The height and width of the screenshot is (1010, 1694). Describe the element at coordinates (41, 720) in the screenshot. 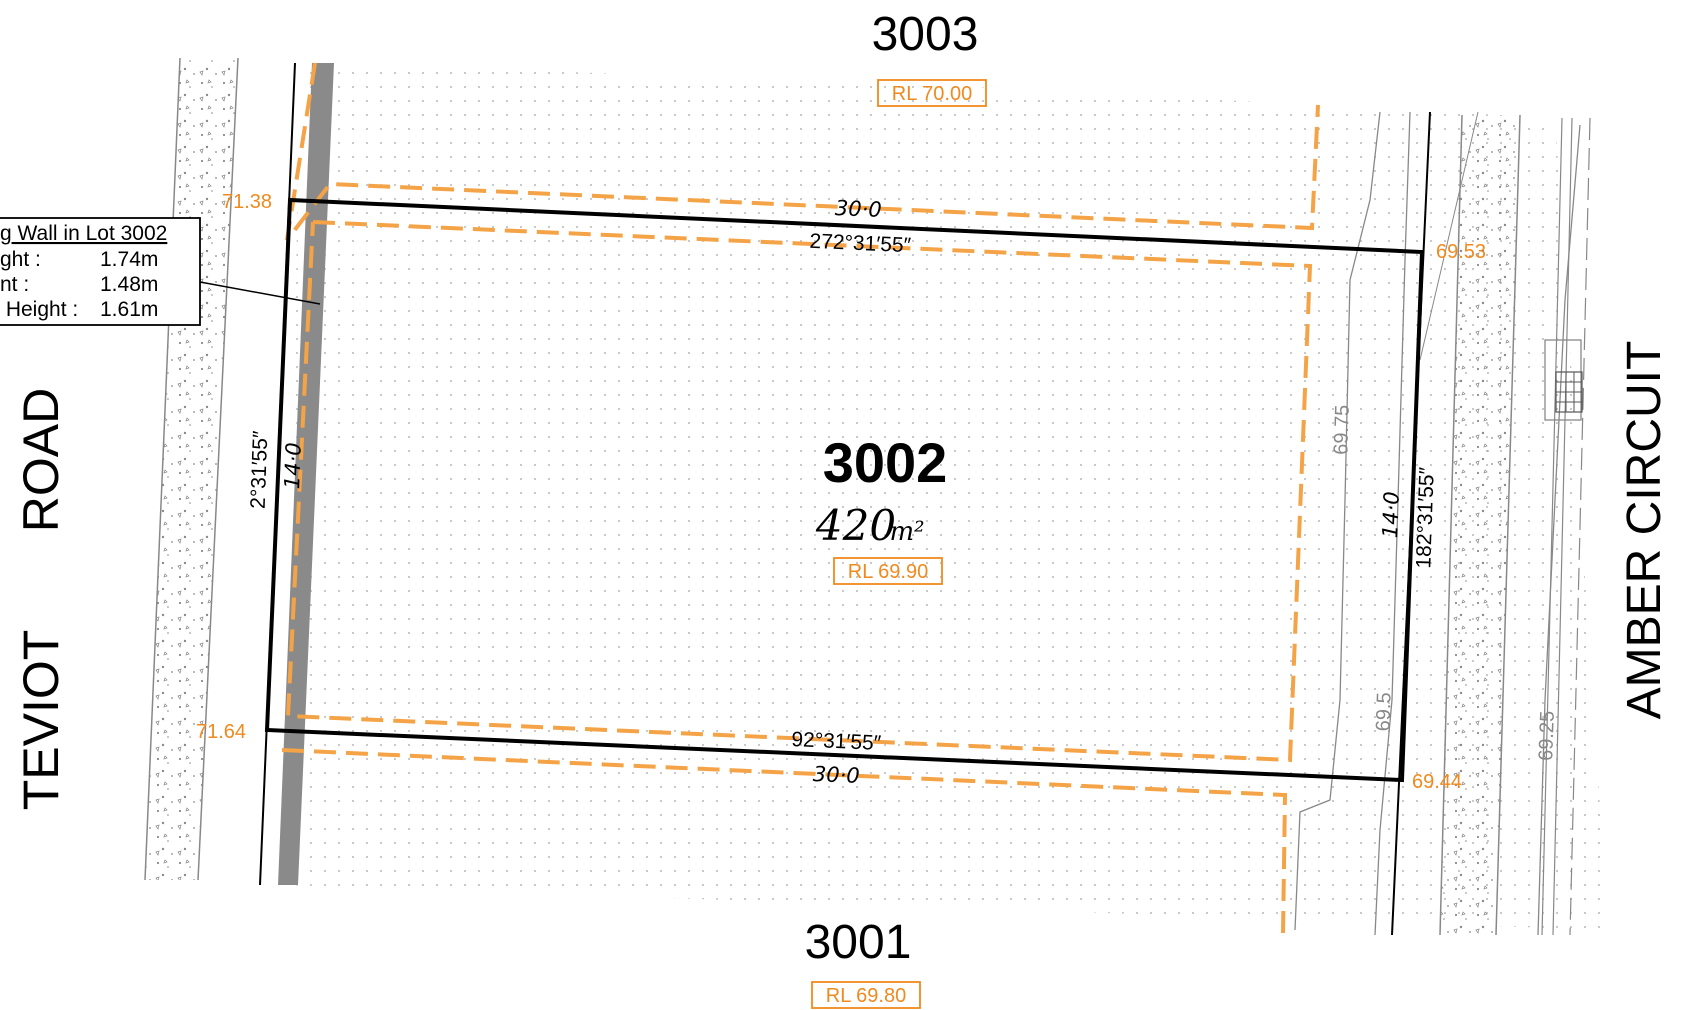

I see `road-name-west-part: TEVIOT` at that location.